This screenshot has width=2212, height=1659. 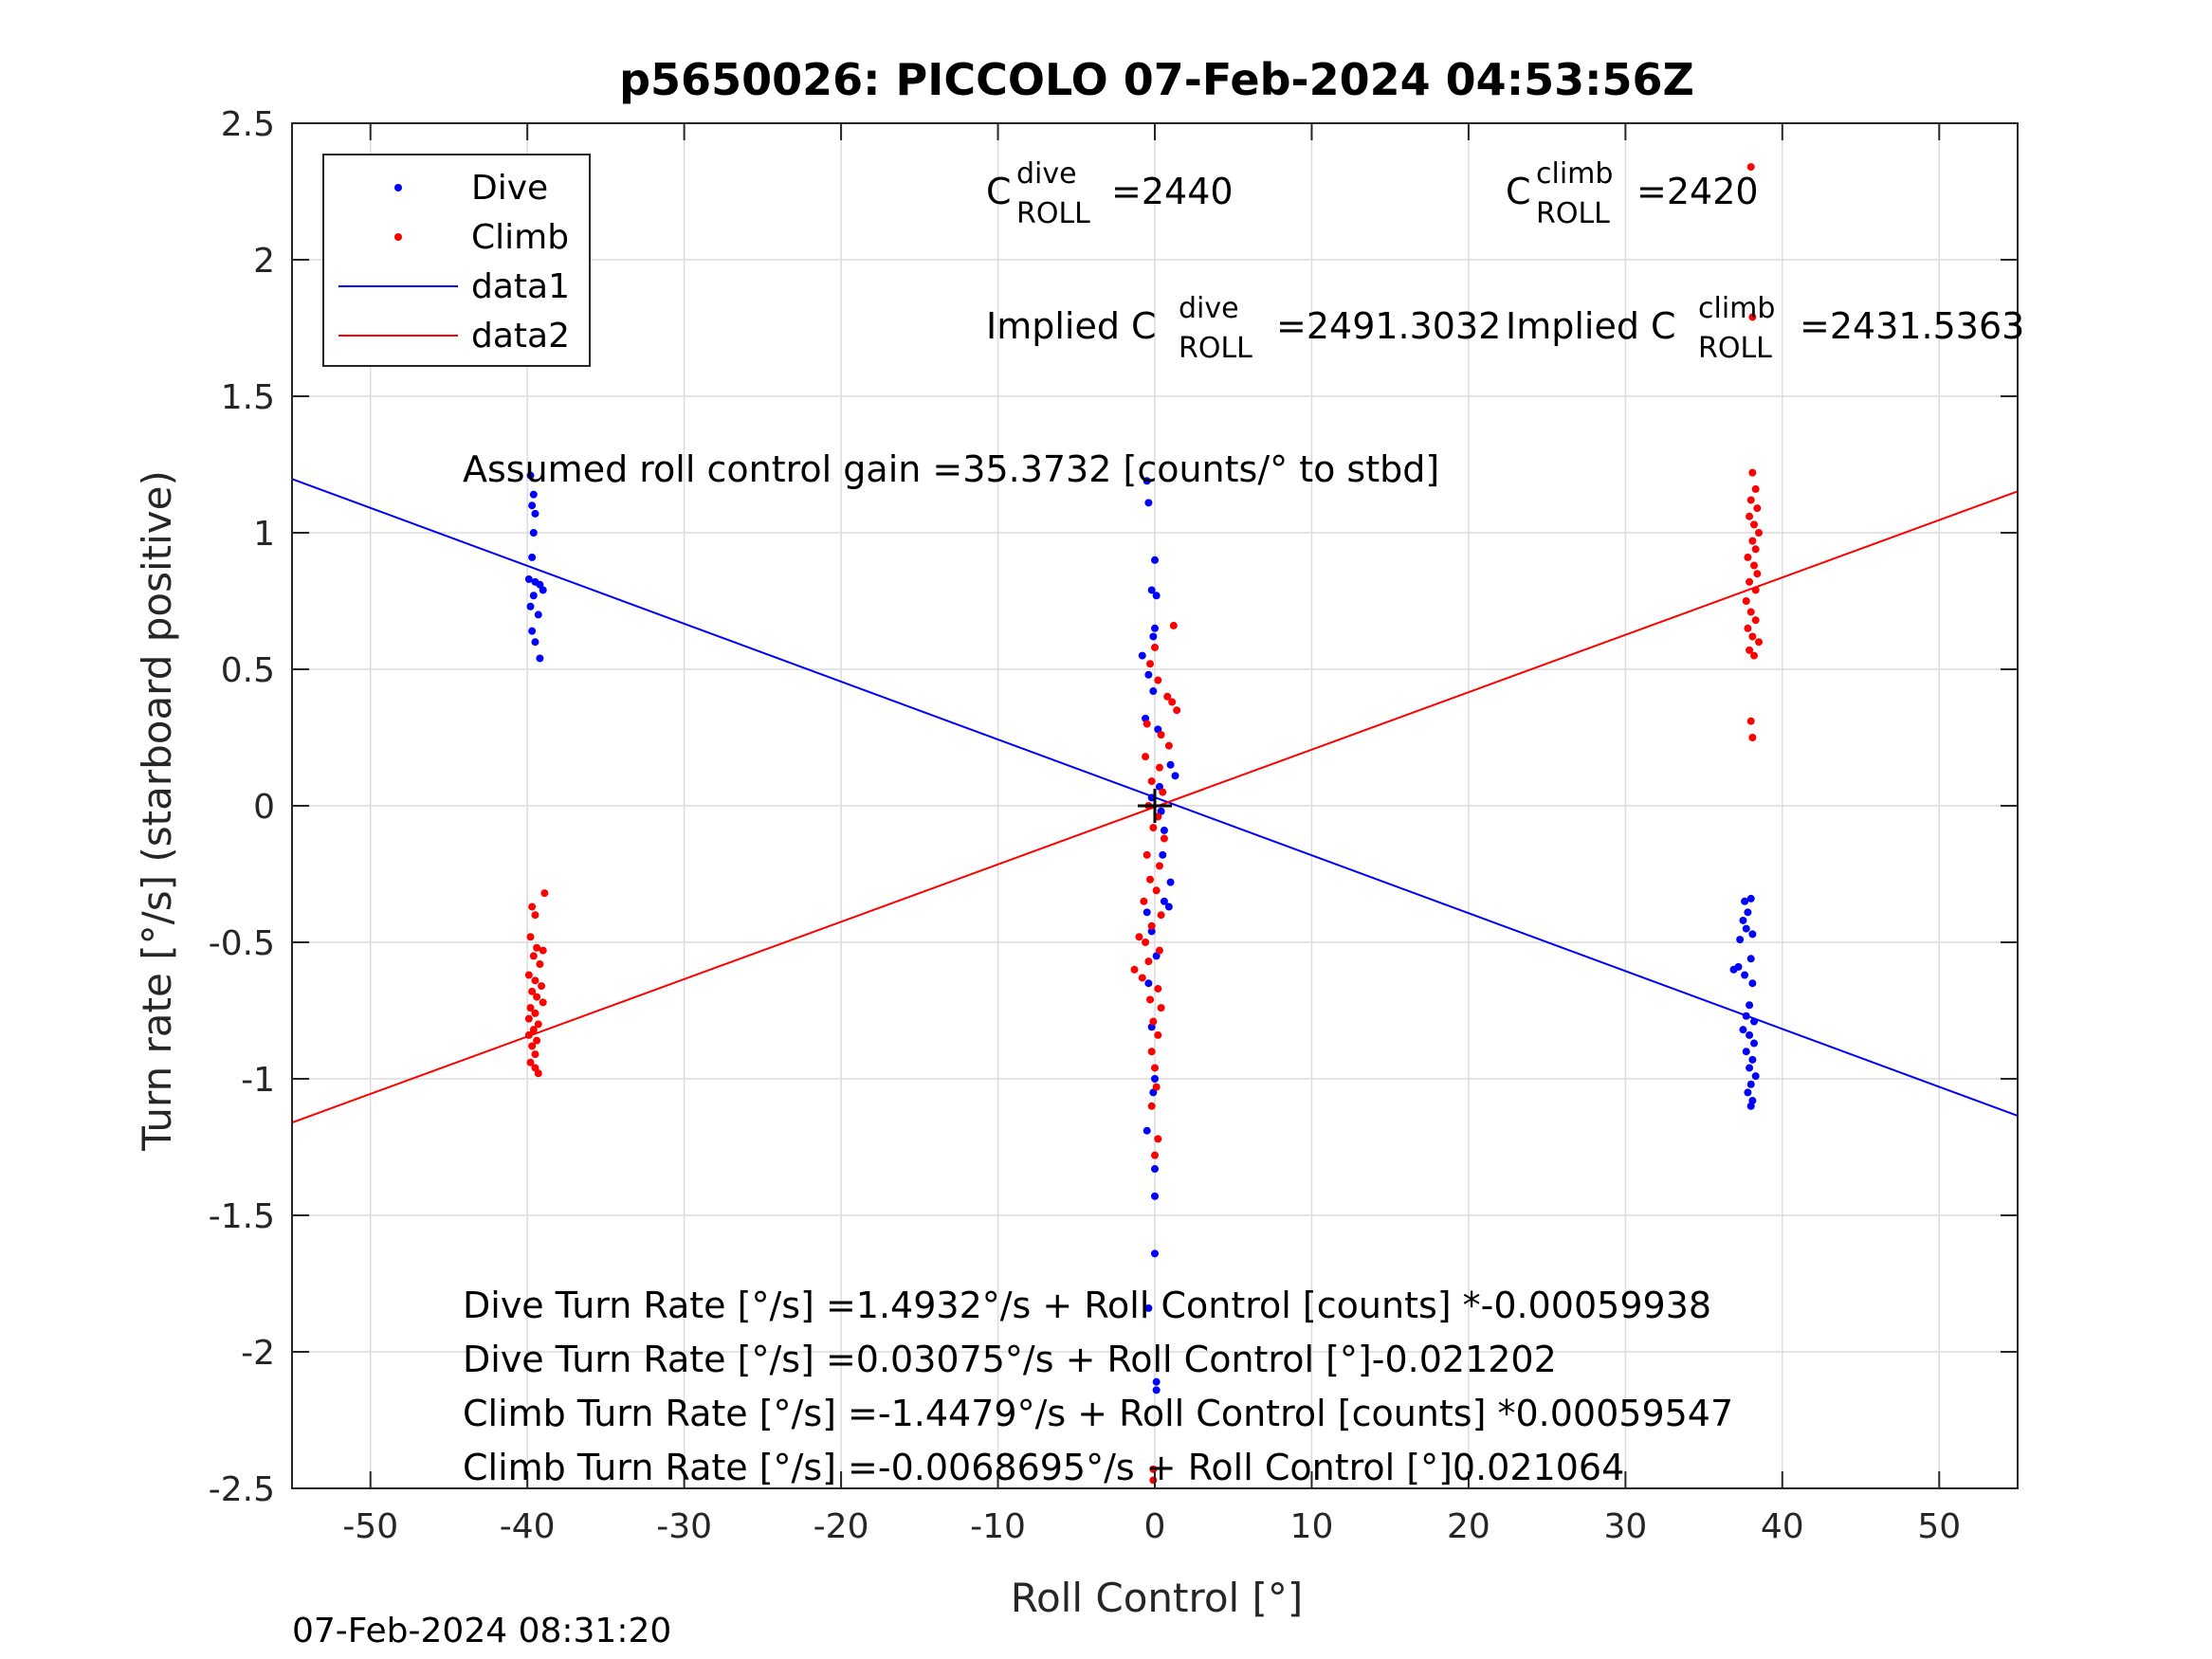 I want to click on chart-title: p5650026: PICCOLO 07-Feb-2024 04:53:56Z, so click(x=1156, y=79).